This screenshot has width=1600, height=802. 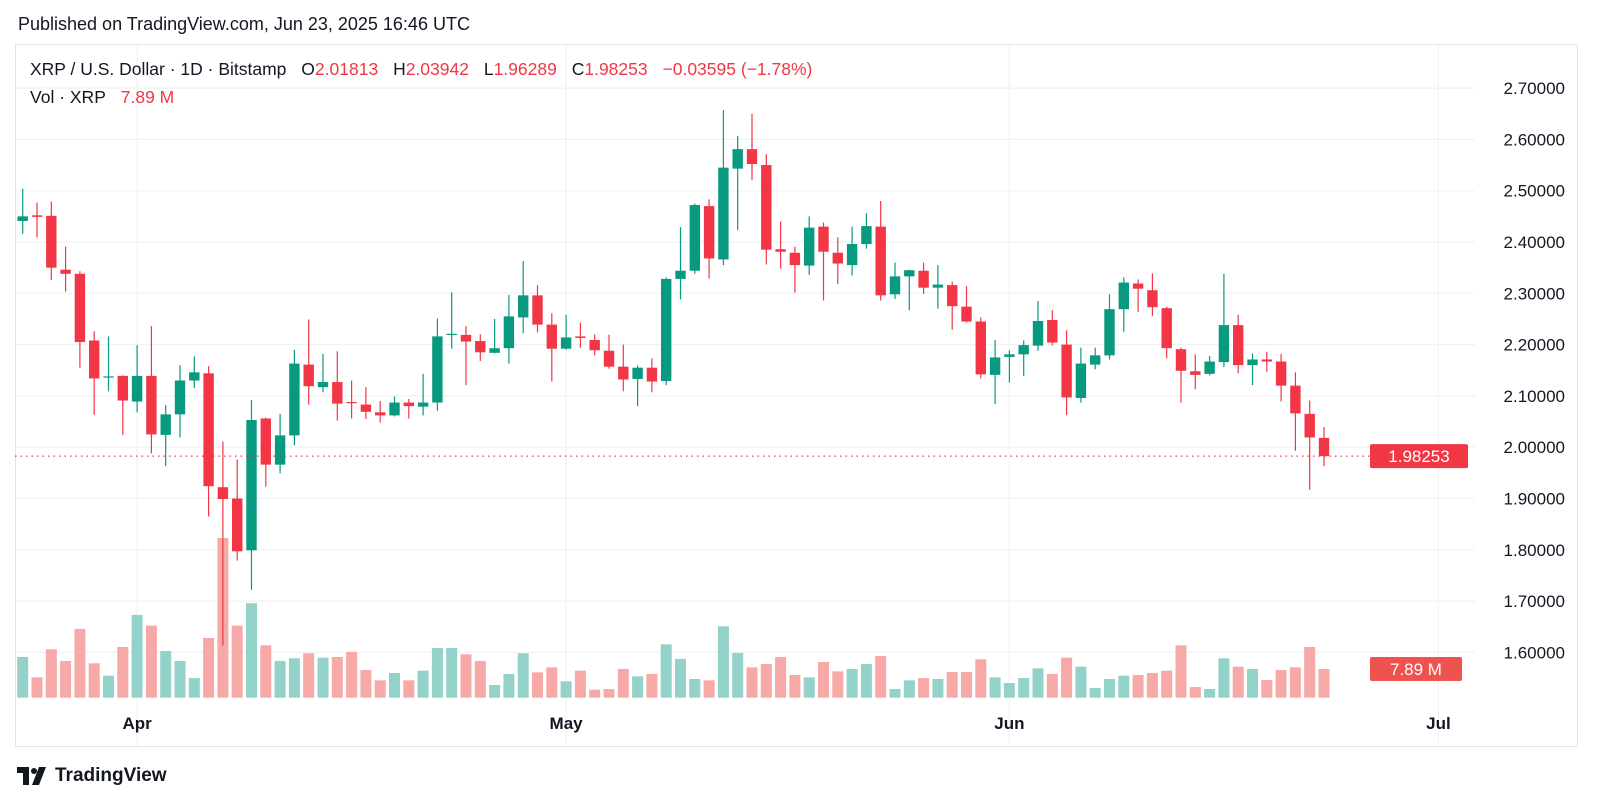 I want to click on price-tick-label: 2.20000, so click(x=1534, y=345).